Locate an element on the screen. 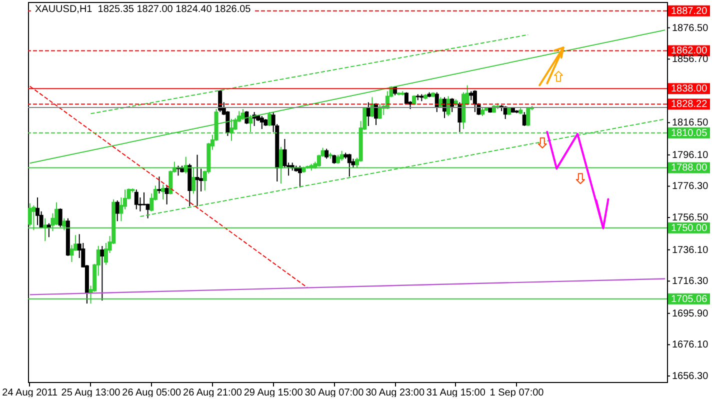  ref-line-label: 1788.00 is located at coordinates (689, 168).